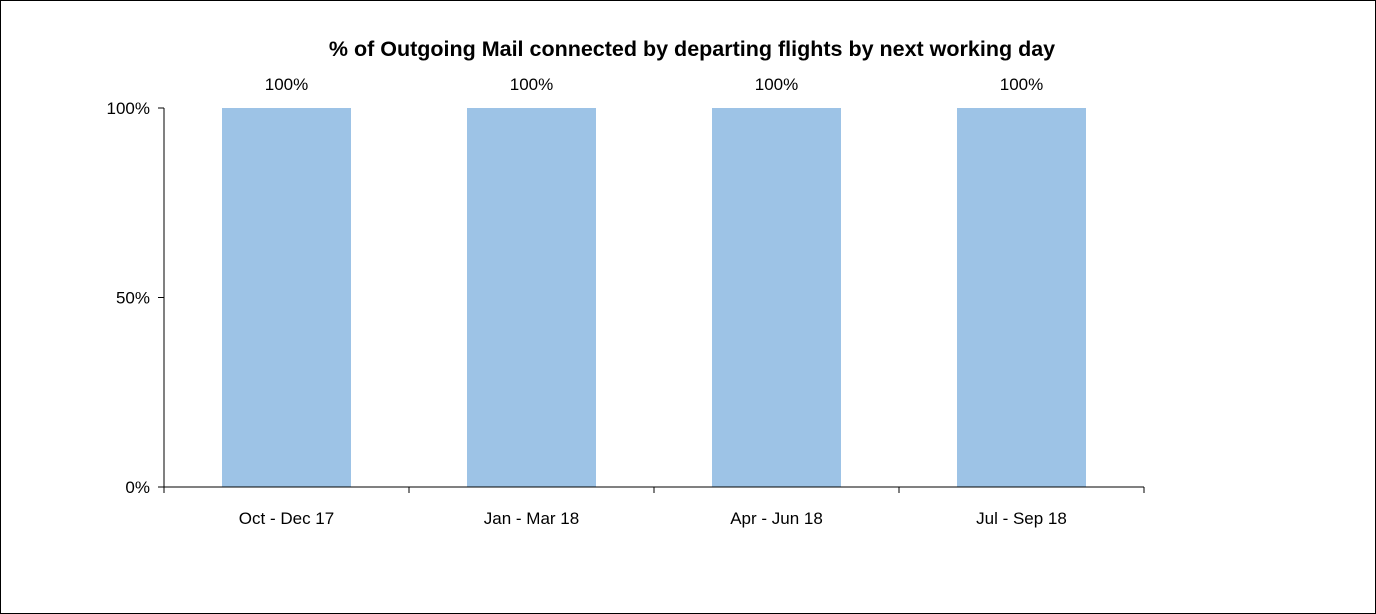 The width and height of the screenshot is (1376, 614). What do you see at coordinates (128, 108) in the screenshot?
I see `y-tick-label: 100%` at bounding box center [128, 108].